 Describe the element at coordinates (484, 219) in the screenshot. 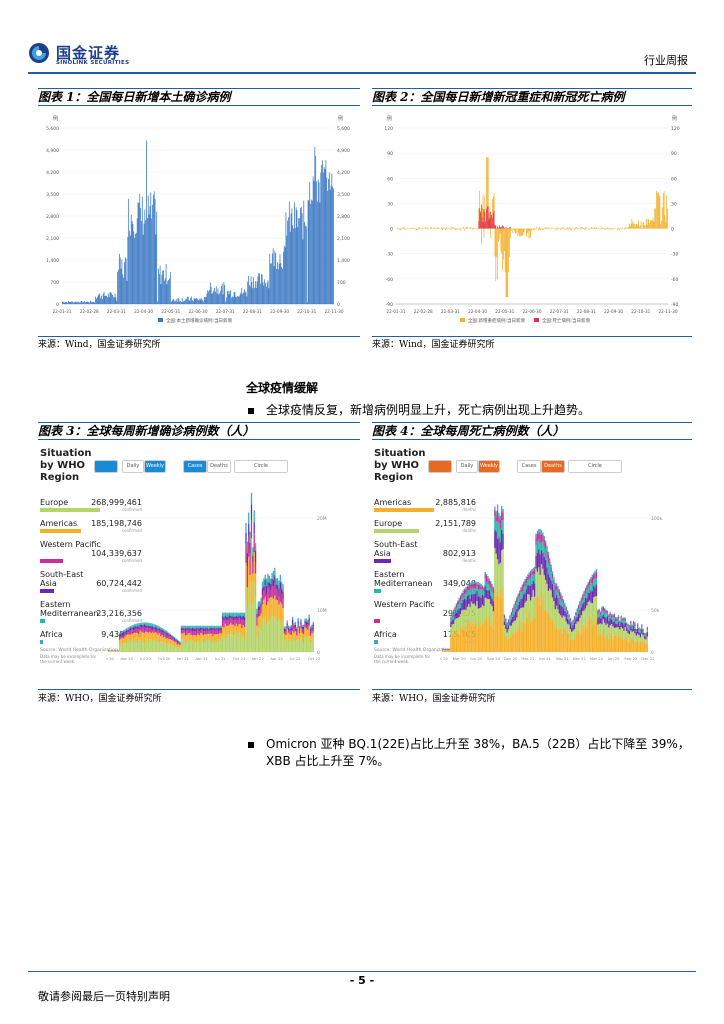

I see `bar-death` at that location.